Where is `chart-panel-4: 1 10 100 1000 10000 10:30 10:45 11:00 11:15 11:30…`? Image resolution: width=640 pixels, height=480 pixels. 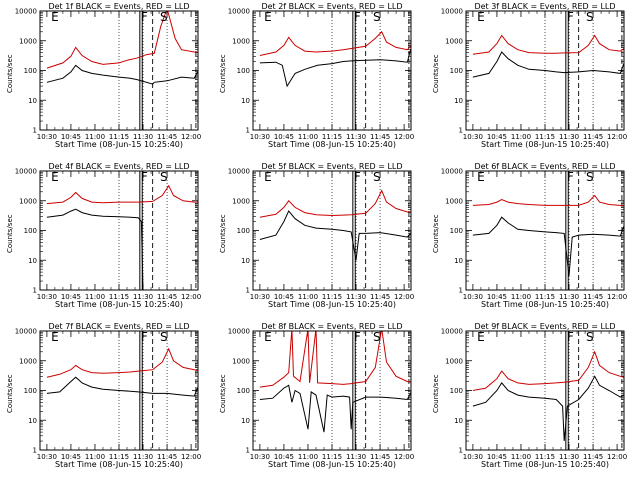
chart-panel-4: 1 10 100 1000 10000 10:30 10:45 11:00 11:15 11:30… is located at coordinates (106, 240).